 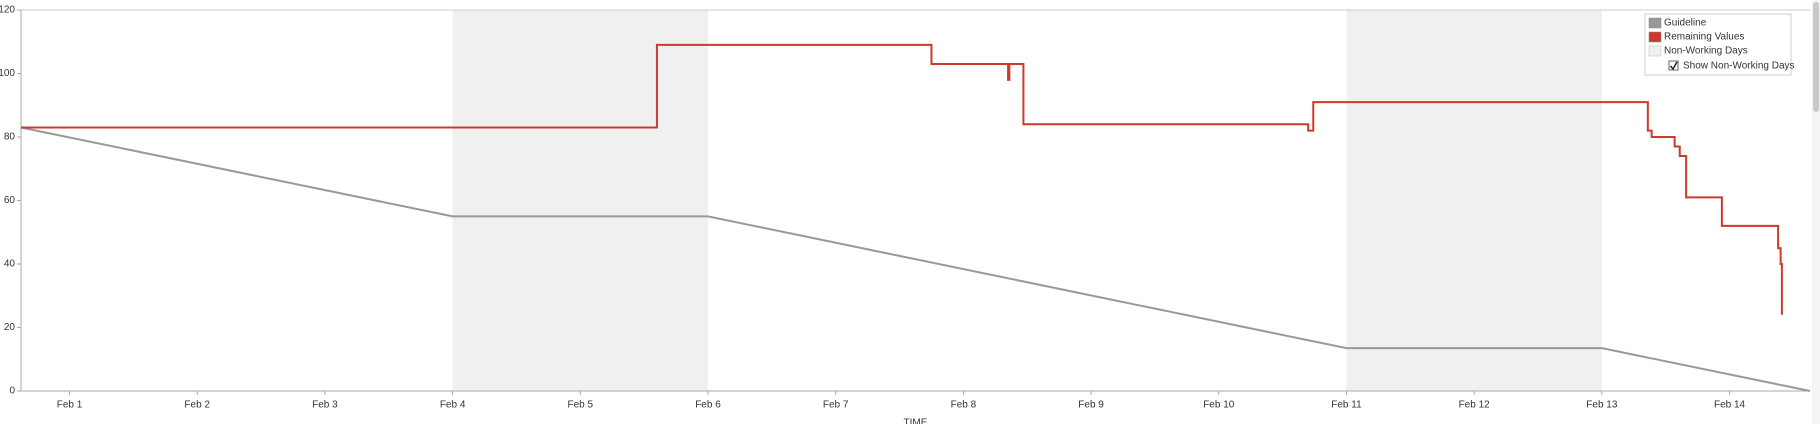 What do you see at coordinates (964, 405) in the screenshot?
I see `x-tick-label: Feb 8` at bounding box center [964, 405].